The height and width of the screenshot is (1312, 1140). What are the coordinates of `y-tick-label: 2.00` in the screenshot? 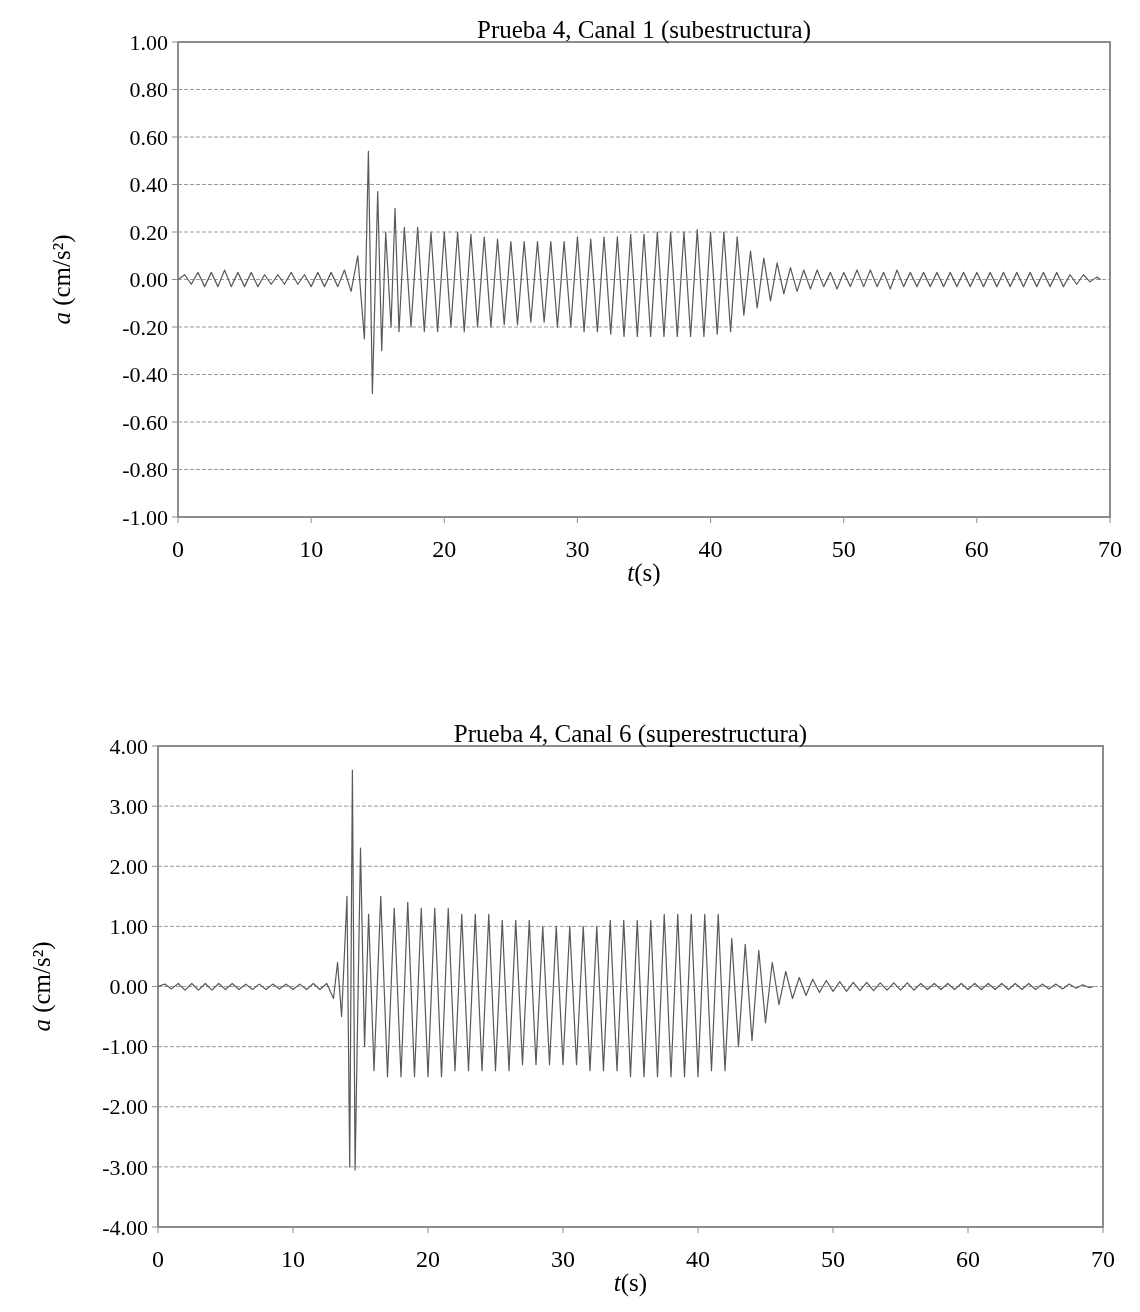 It's located at (128, 866).